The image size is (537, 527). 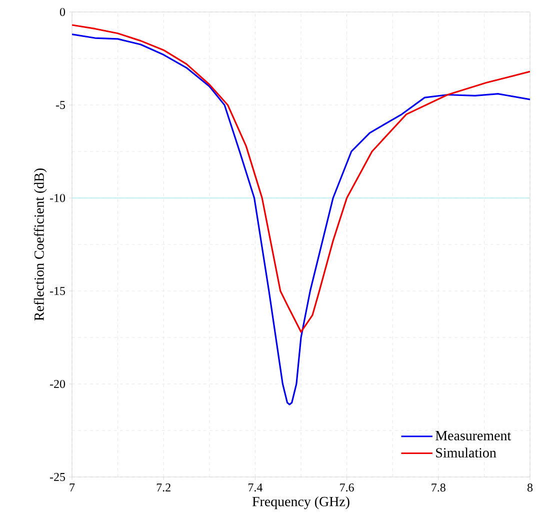 I want to click on y-tick-label: 0, so click(x=63, y=12).